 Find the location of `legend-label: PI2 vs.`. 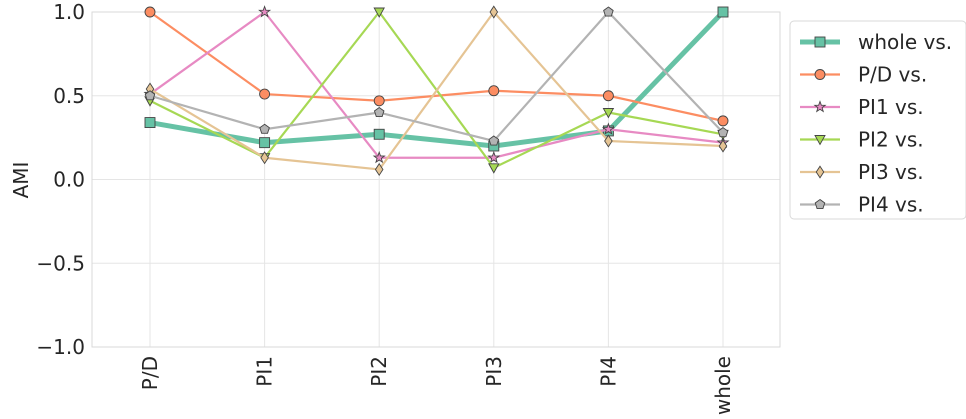

legend-label: PI2 vs. is located at coordinates (891, 140).